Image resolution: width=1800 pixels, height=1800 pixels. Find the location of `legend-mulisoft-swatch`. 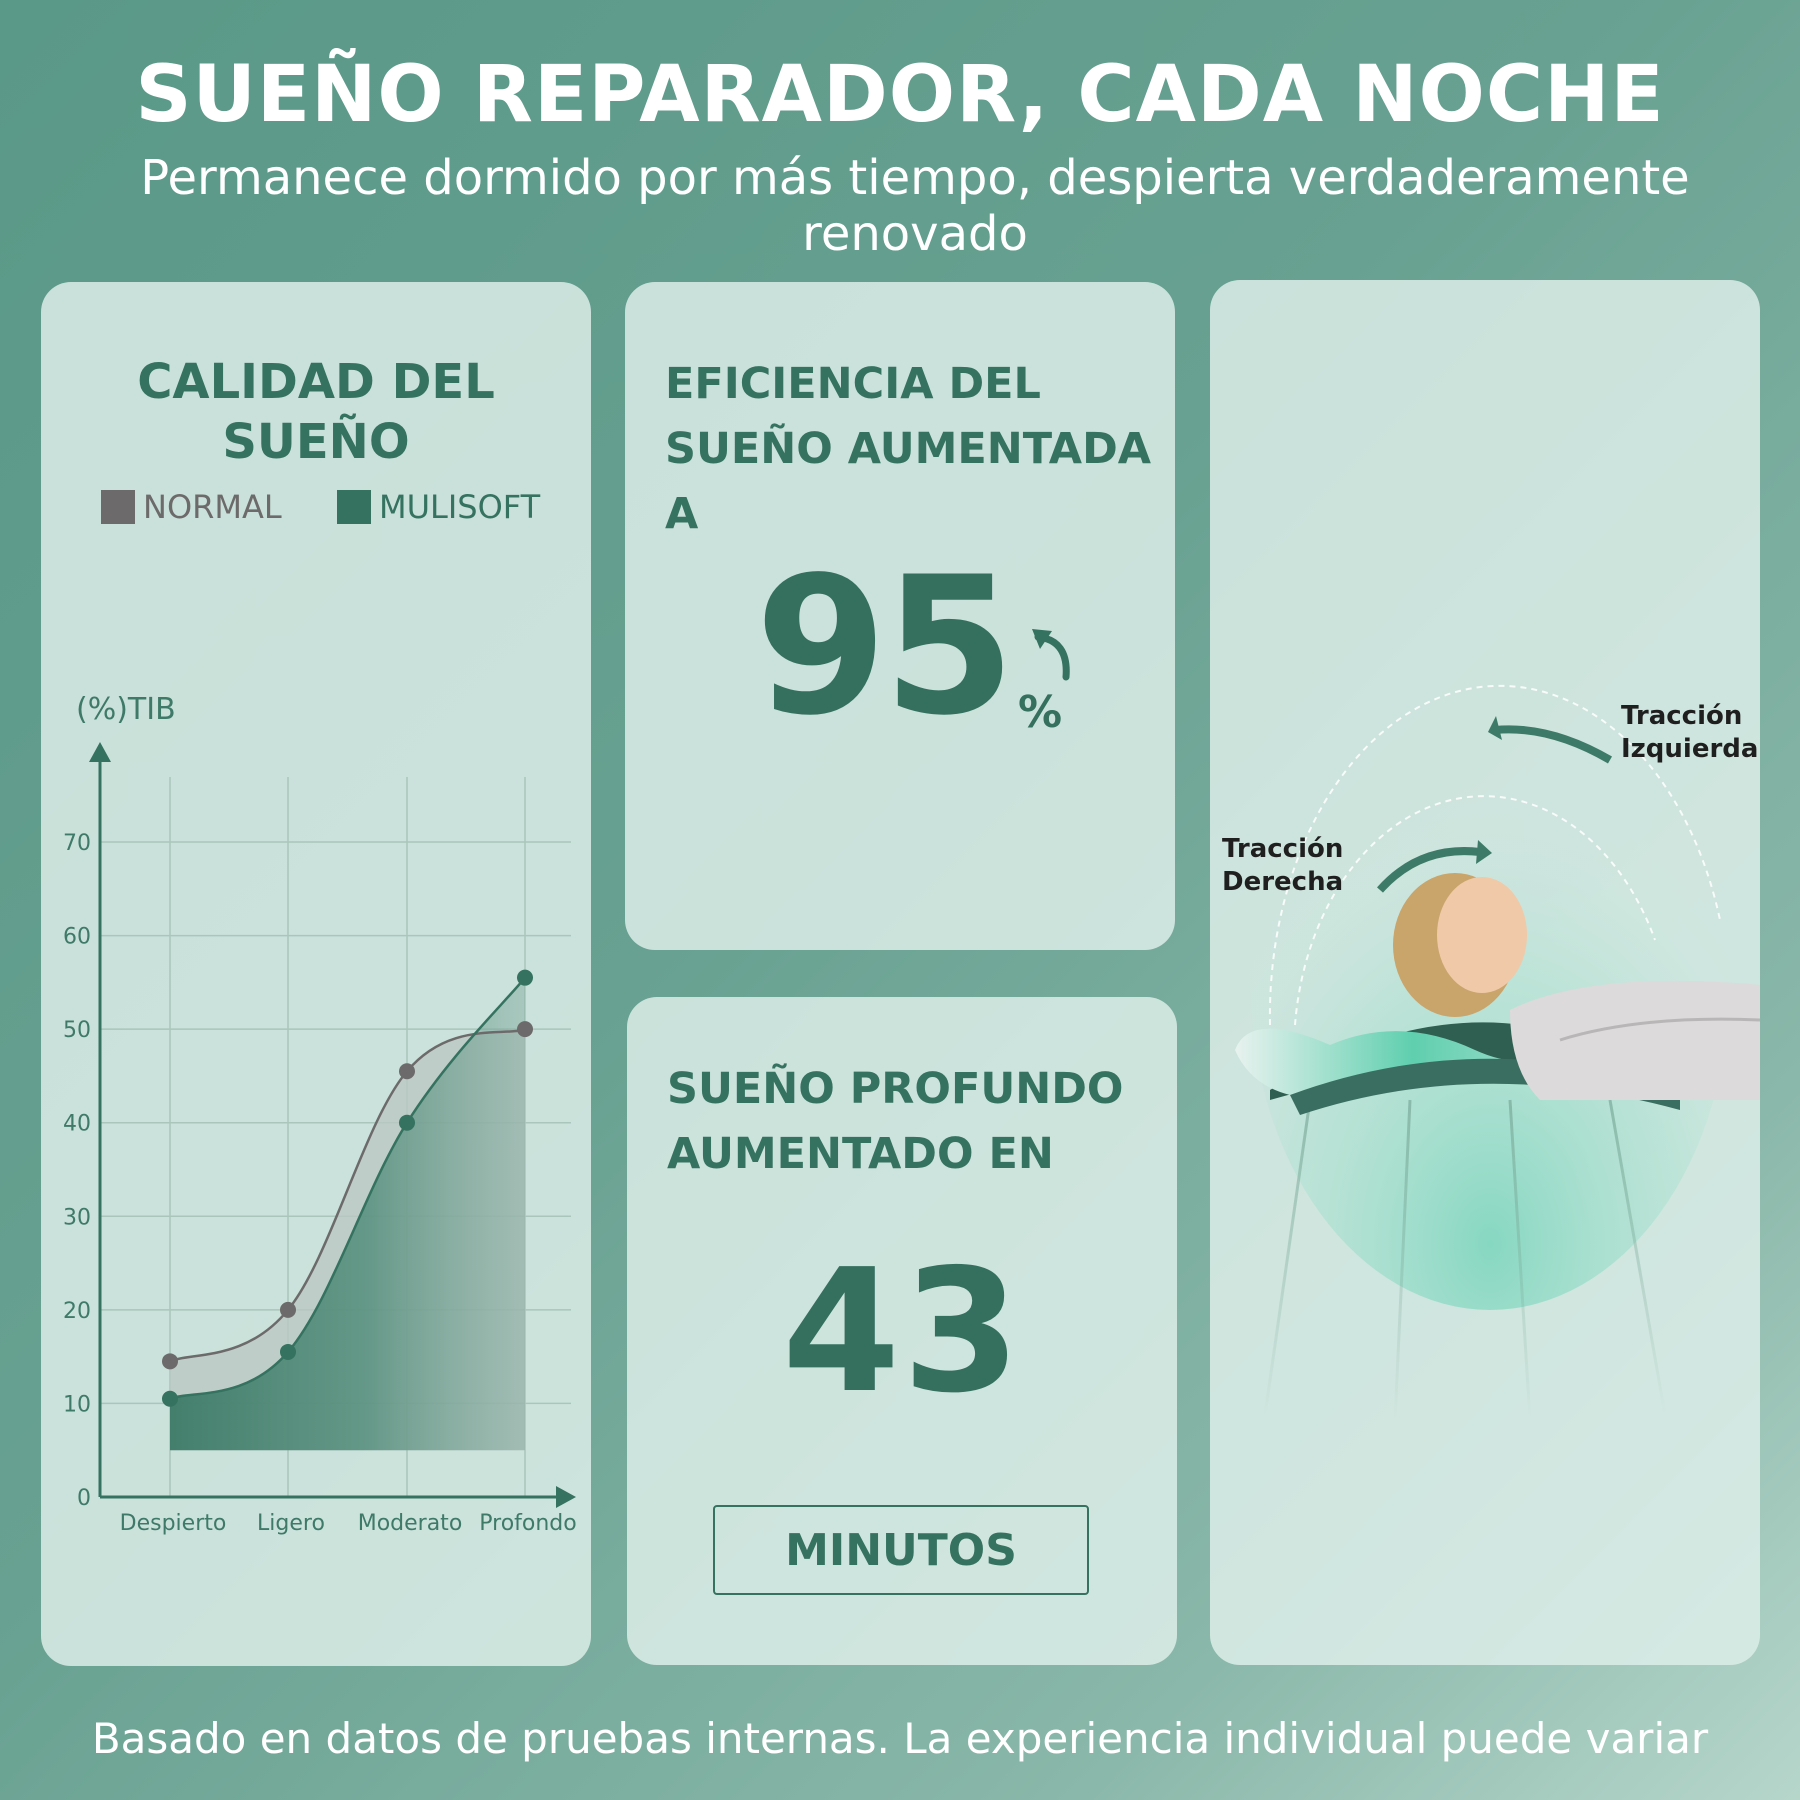

legend-mulisoft-swatch is located at coordinates (354, 507).